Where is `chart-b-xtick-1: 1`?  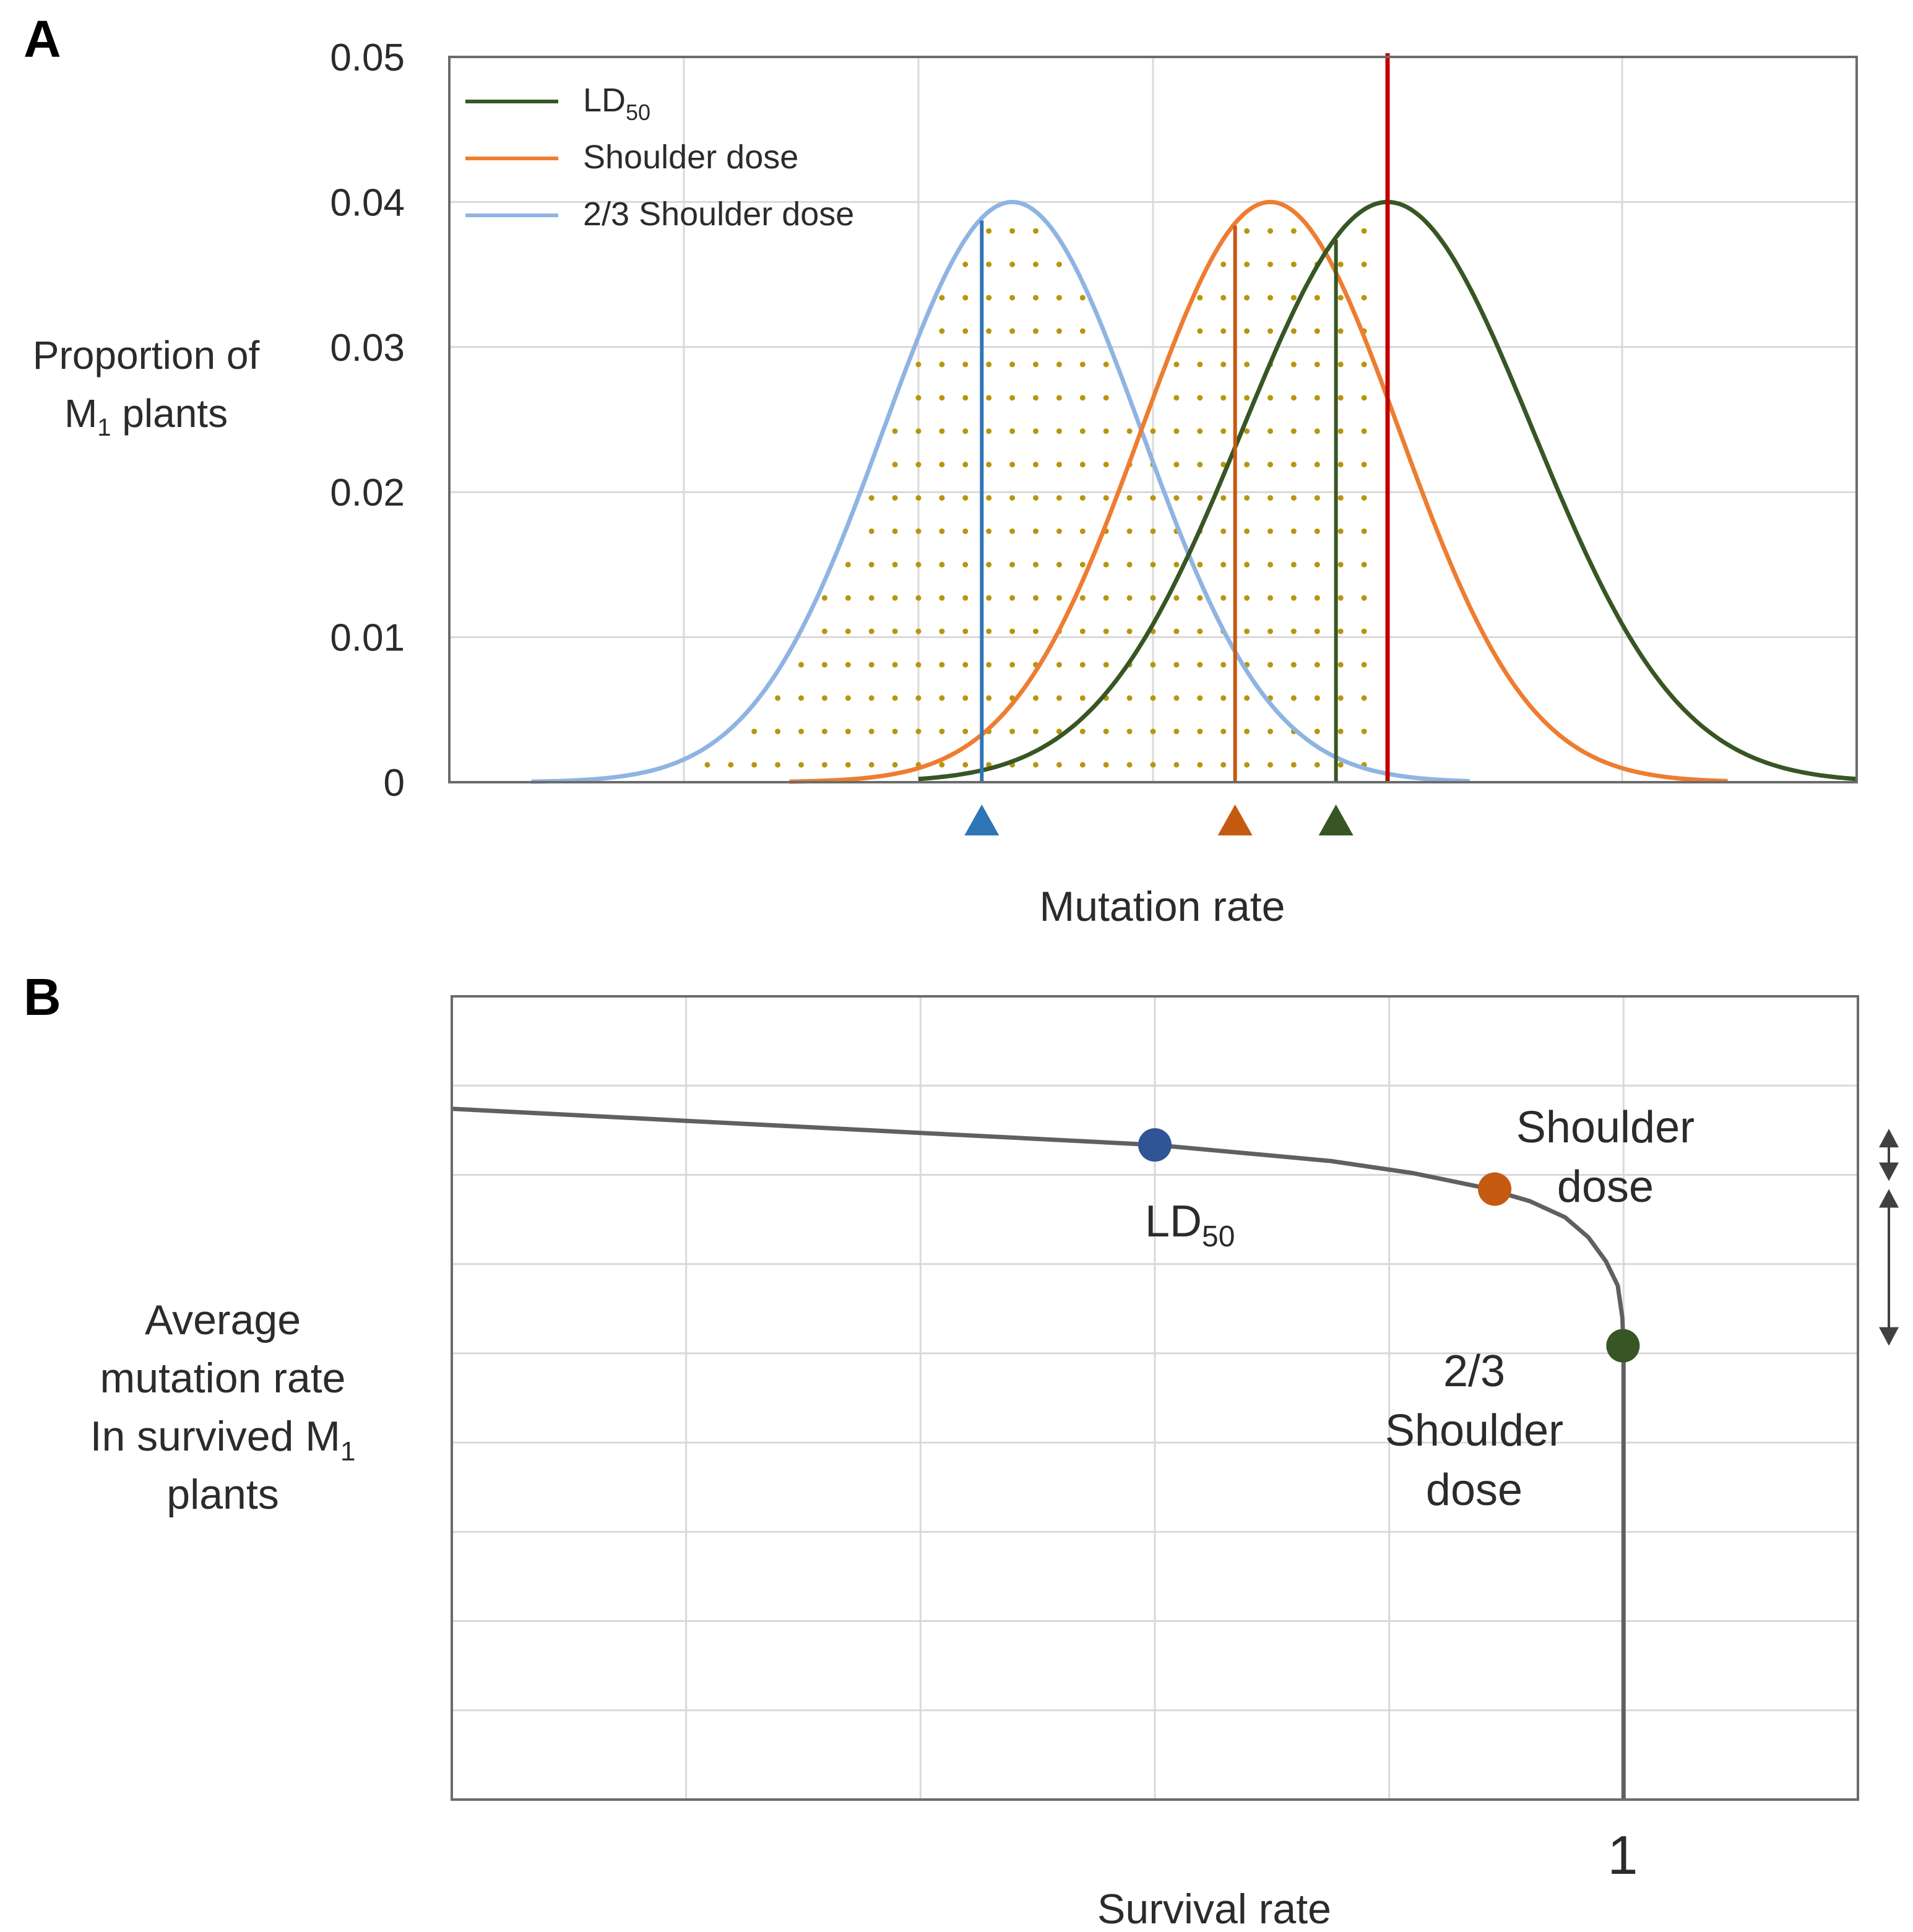
chart-b-xtick-1: 1 is located at coordinates (1623, 1855).